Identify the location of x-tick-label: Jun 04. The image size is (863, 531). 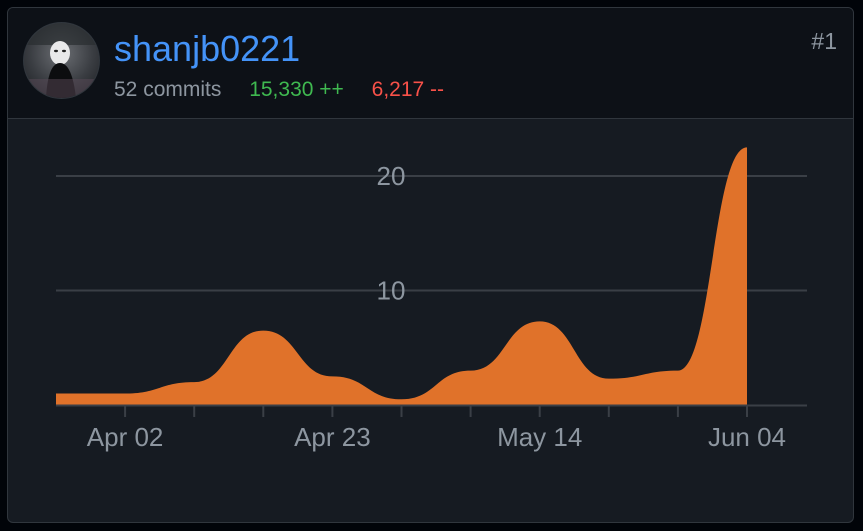
(747, 437).